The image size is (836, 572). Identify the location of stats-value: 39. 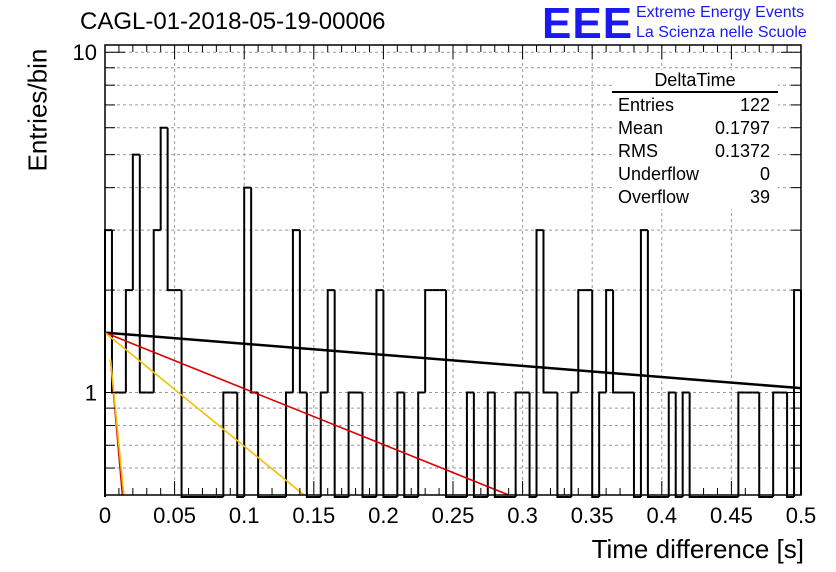
(759, 197).